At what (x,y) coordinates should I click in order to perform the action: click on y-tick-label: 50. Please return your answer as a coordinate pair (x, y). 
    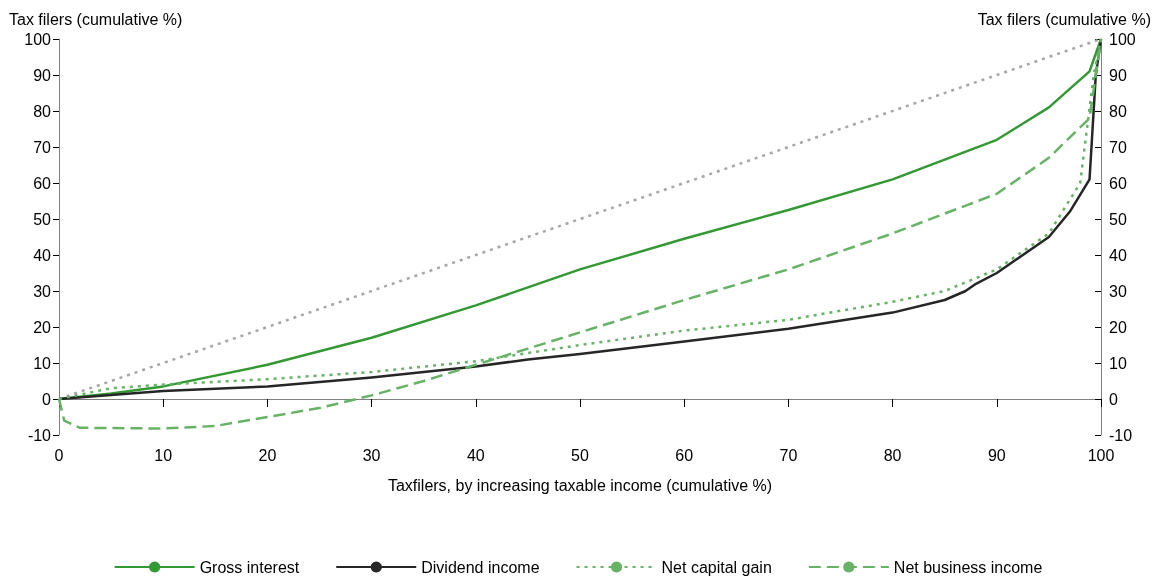
    Looking at the image, I should click on (42, 219).